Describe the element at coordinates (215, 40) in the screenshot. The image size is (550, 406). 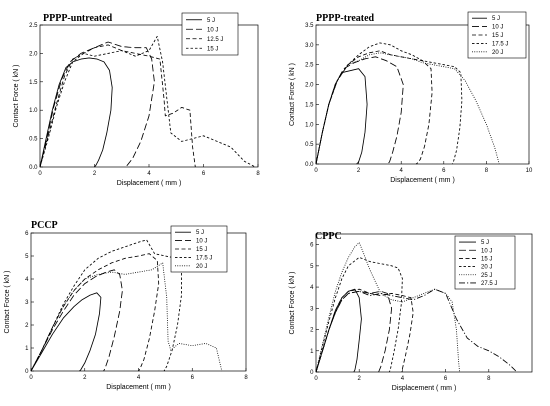
I see `legend-label: 12.5 J` at that location.